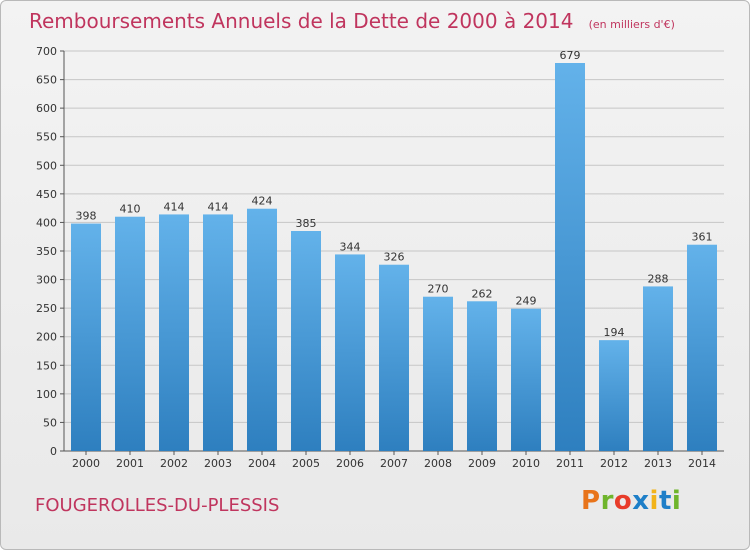 This screenshot has height=550, width=750. I want to click on bar-value-label: 326, so click(394, 257).